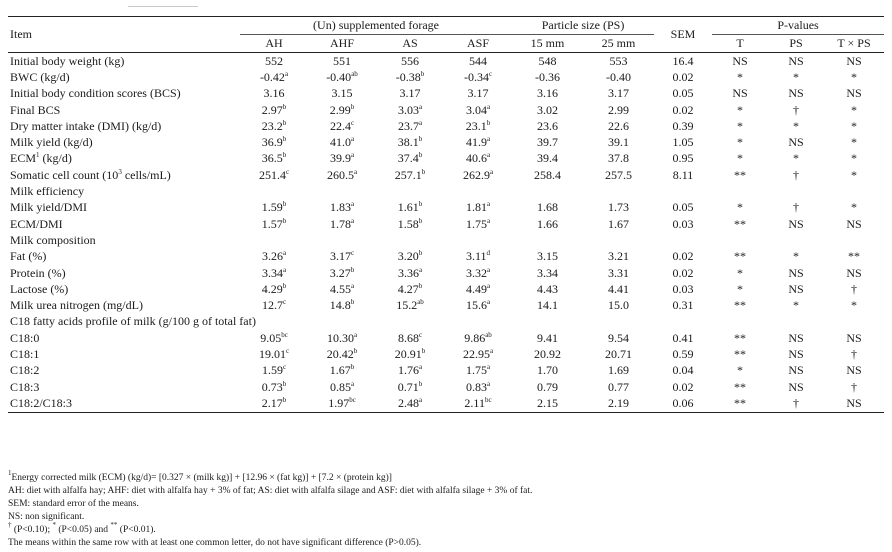 This screenshot has width=892, height=552. Describe the element at coordinates (619, 386) in the screenshot. I see `value-number: 0.77` at that location.